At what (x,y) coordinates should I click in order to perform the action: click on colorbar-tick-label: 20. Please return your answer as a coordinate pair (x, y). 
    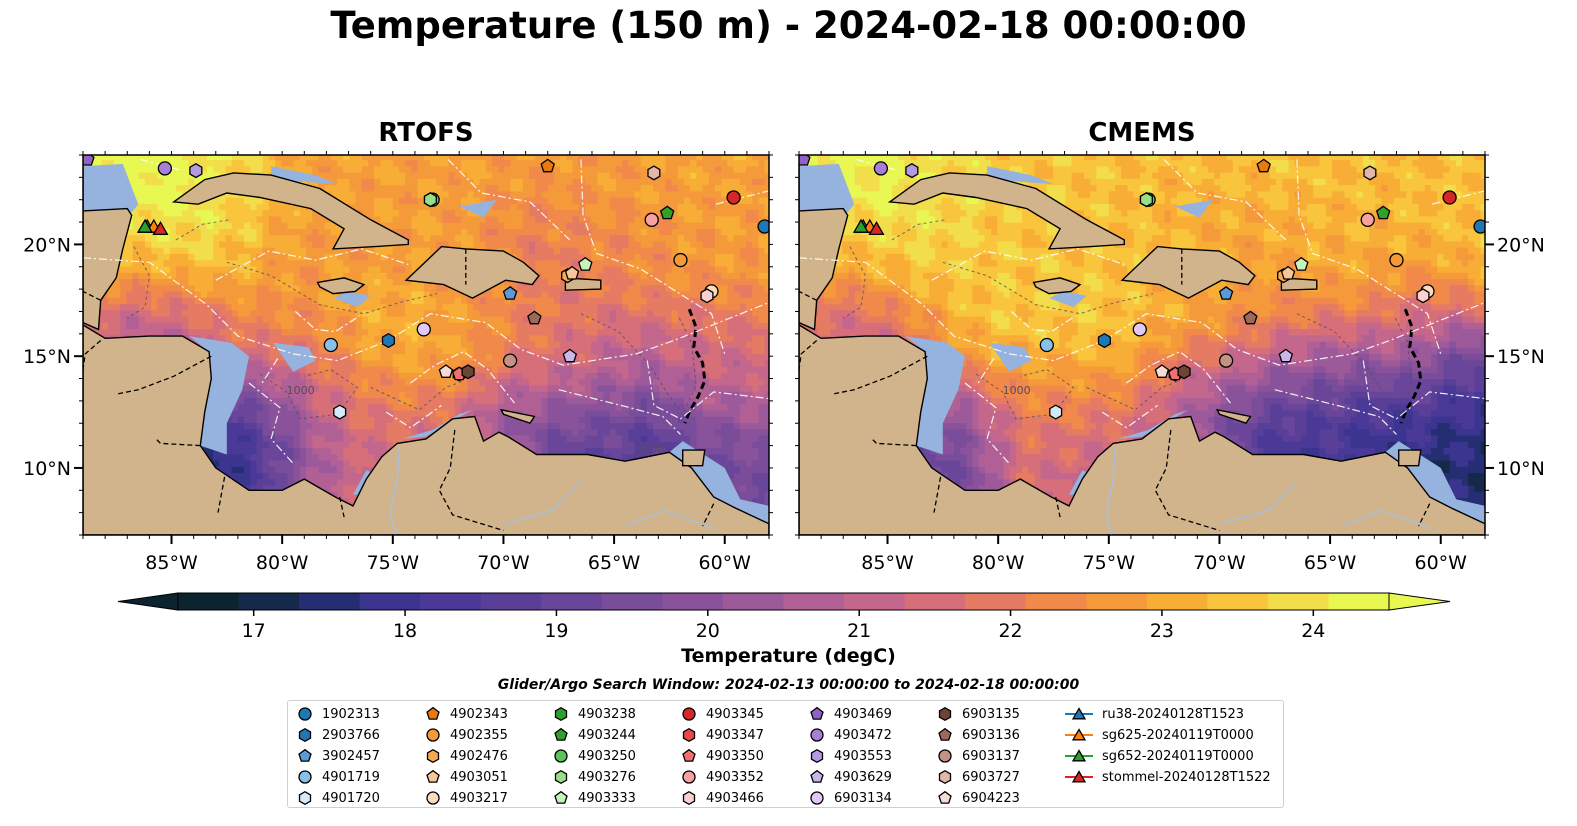
    Looking at the image, I should click on (708, 631).